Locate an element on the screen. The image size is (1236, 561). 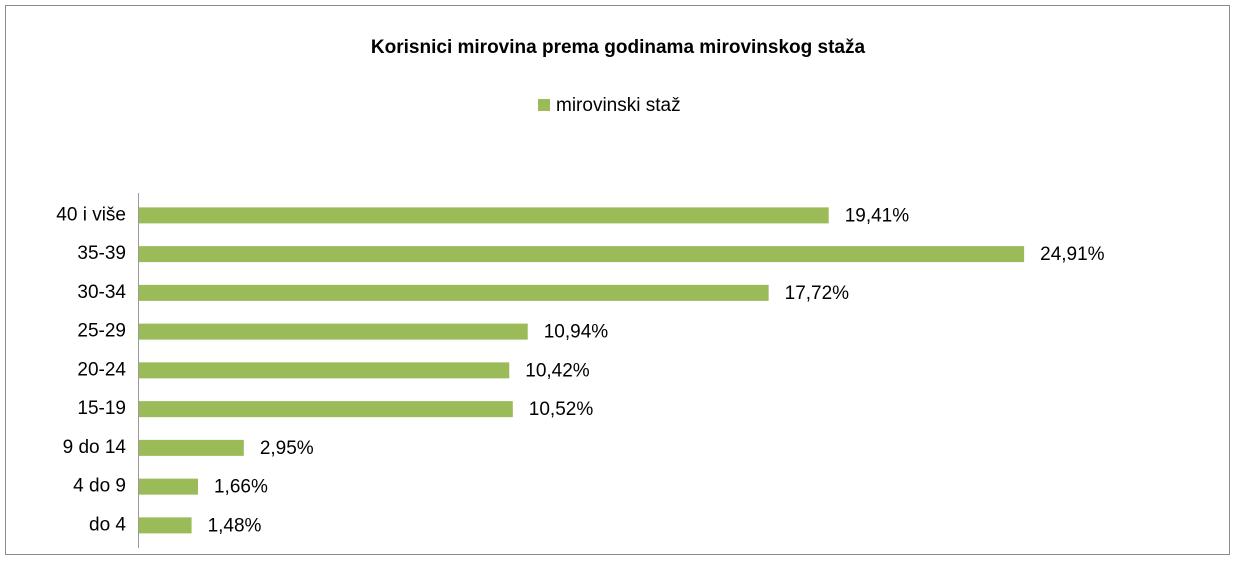
y-tick-label: 35-39 is located at coordinates (101, 253).